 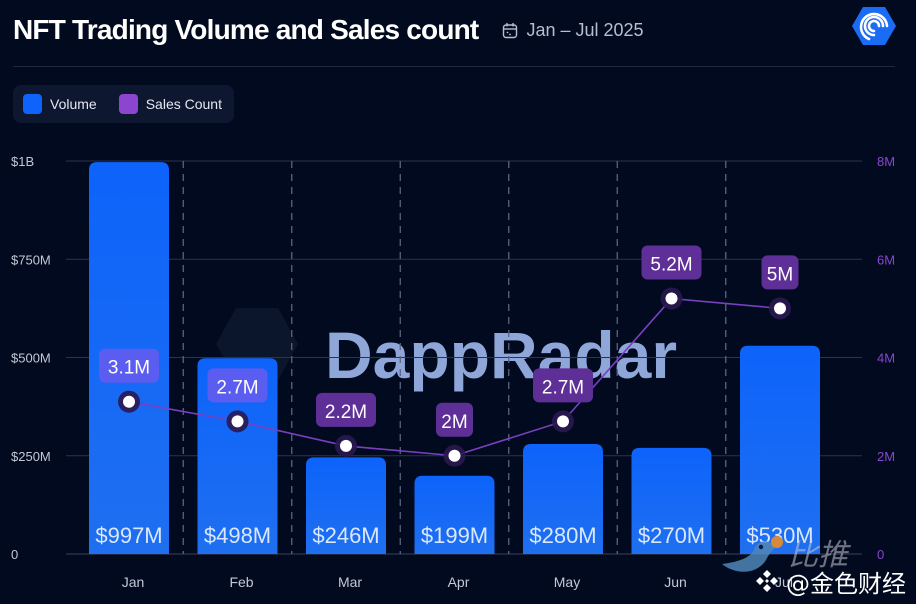 I want to click on bar-data-label: $997M, so click(x=128, y=535).